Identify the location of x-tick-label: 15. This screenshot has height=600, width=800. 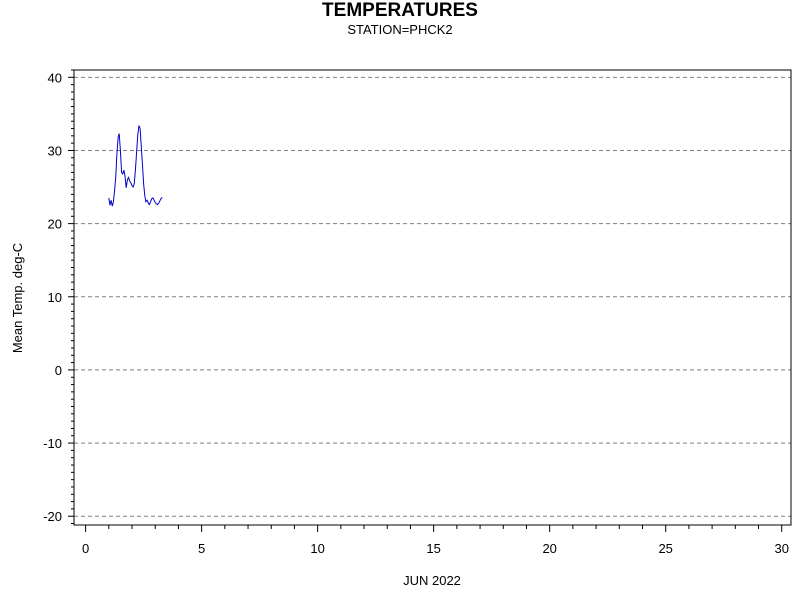
(433, 548).